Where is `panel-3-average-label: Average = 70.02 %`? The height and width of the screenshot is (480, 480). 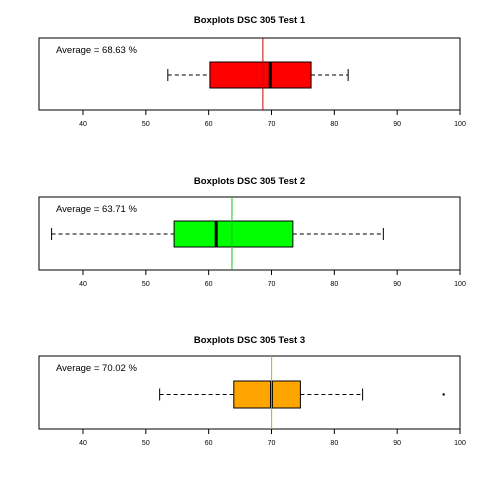
panel-3-average-label: Average = 70.02 % is located at coordinates (96, 368).